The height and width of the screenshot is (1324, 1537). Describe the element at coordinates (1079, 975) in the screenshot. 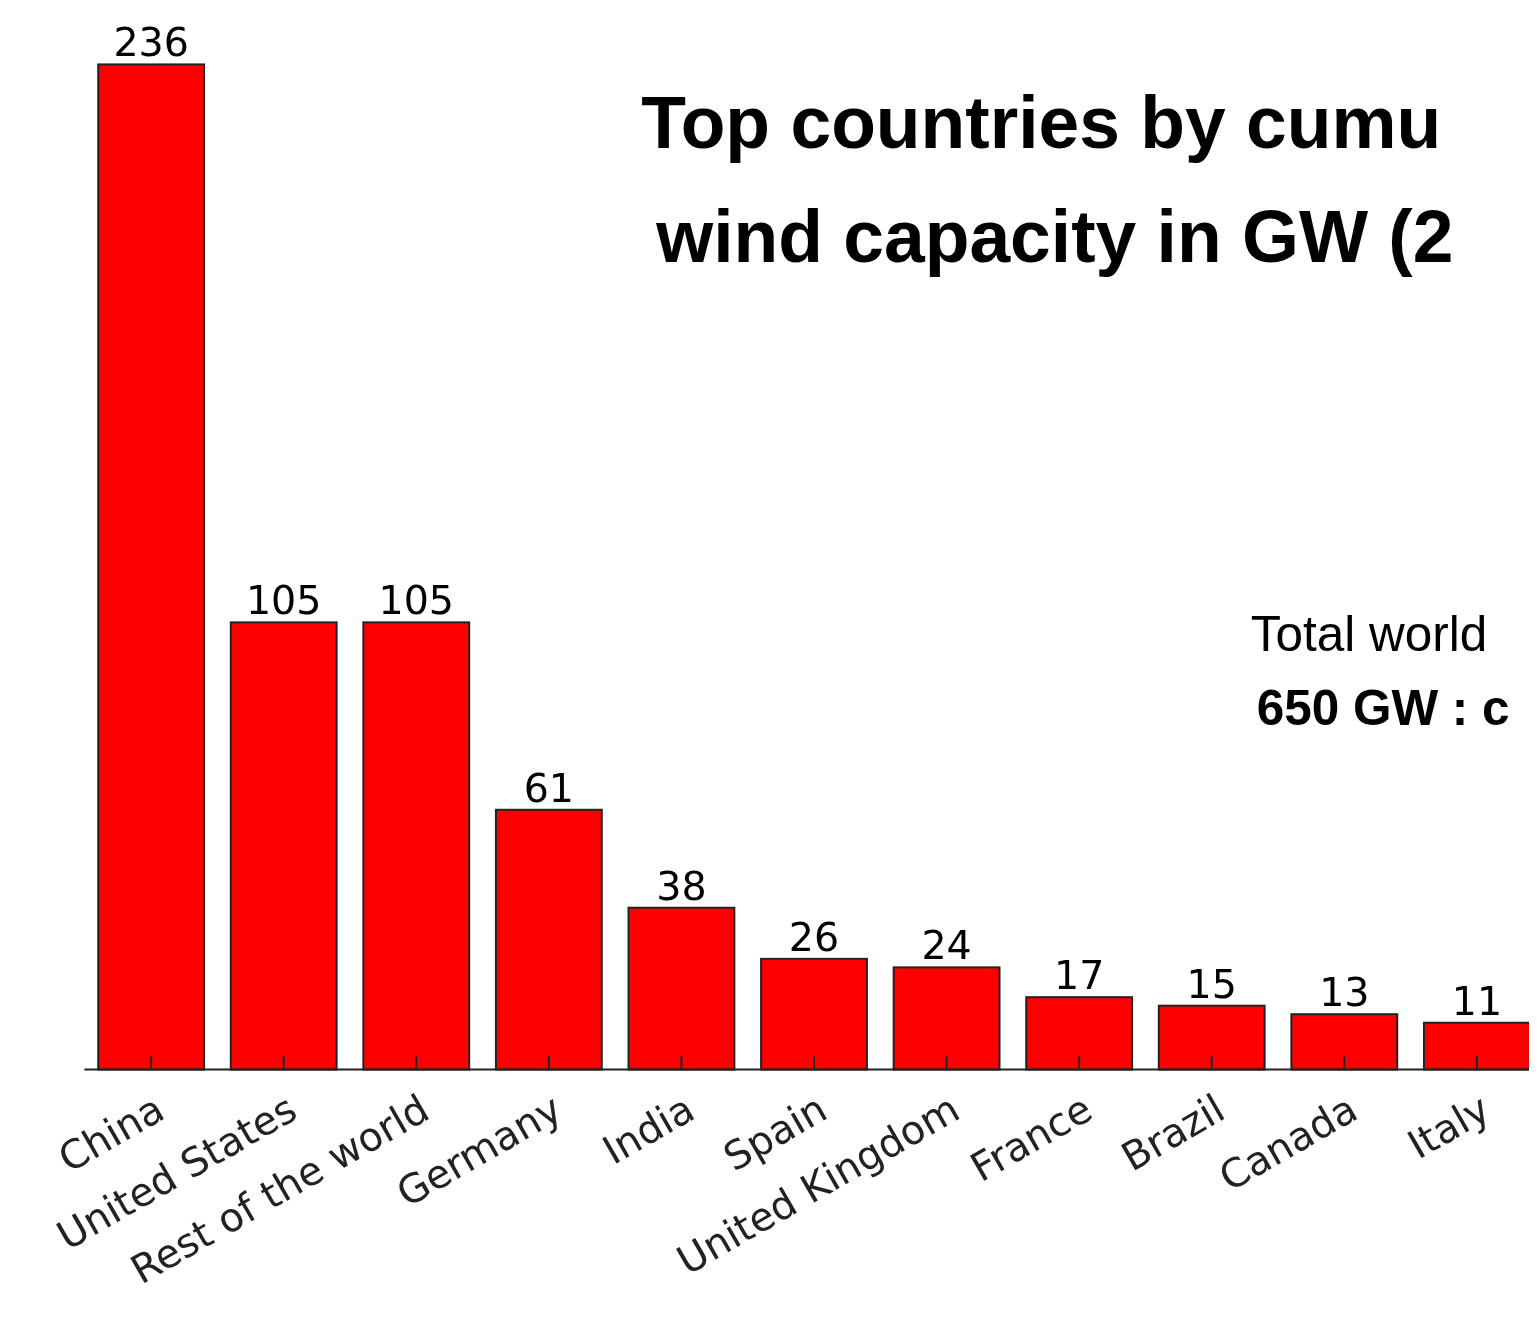

I see `data-label: 17` at that location.